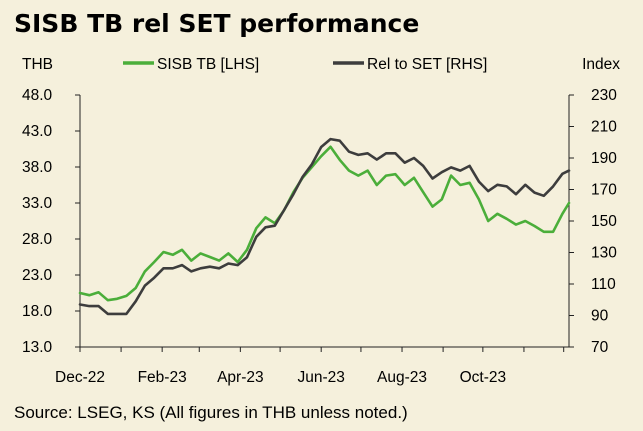 The width and height of the screenshot is (643, 431). What do you see at coordinates (240, 377) in the screenshot?
I see `x-tick-label: Apr-23` at bounding box center [240, 377].